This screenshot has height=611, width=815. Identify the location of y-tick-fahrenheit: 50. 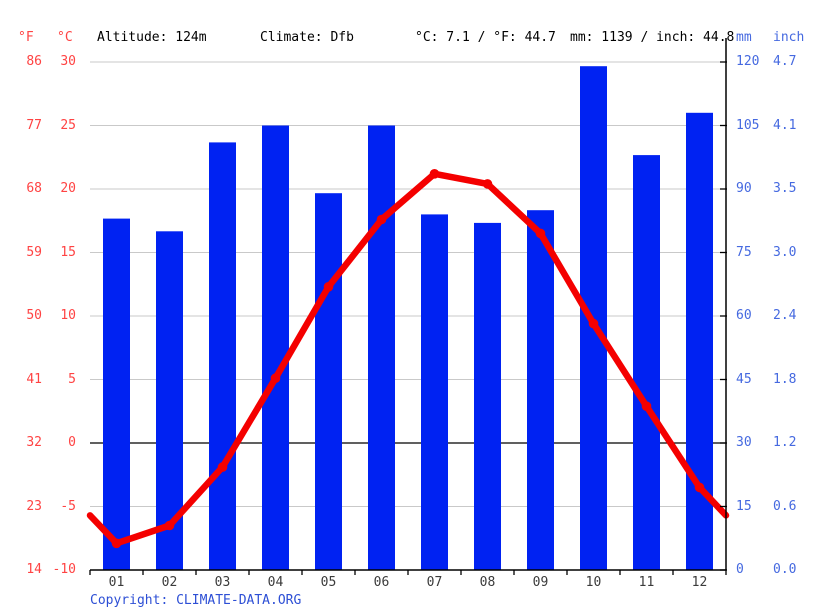
(34, 315).